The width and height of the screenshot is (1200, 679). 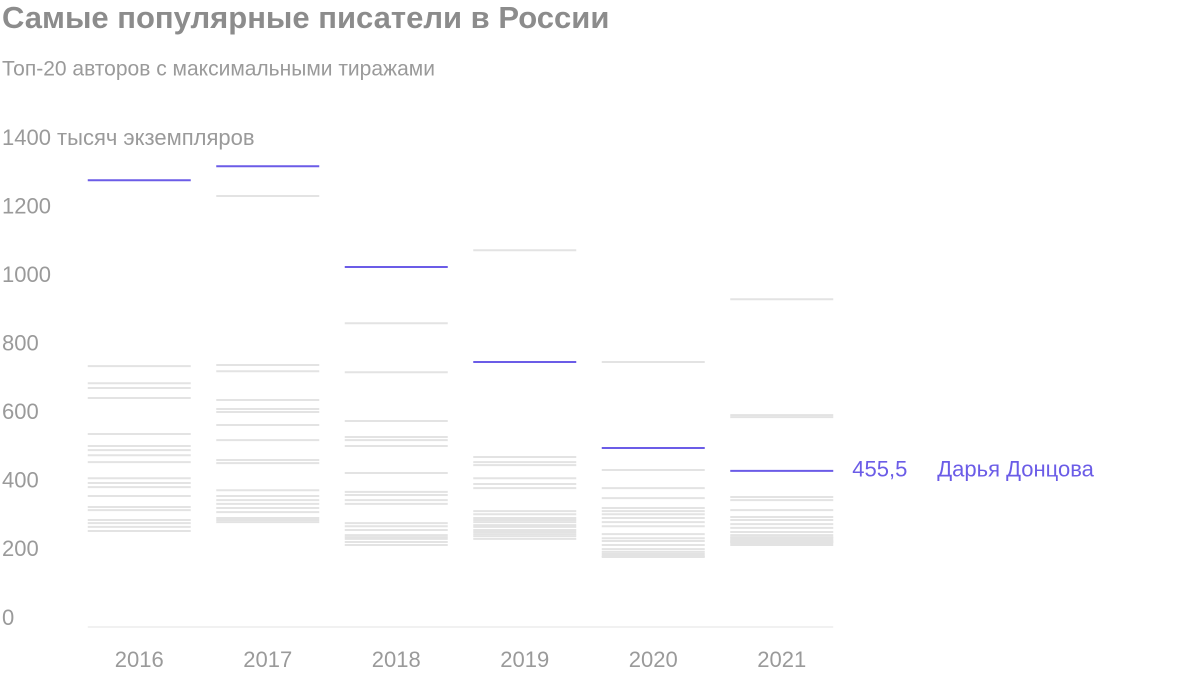 I want to click on y-tick-label: 1400 тысяч экземпляров, so click(x=128, y=137).